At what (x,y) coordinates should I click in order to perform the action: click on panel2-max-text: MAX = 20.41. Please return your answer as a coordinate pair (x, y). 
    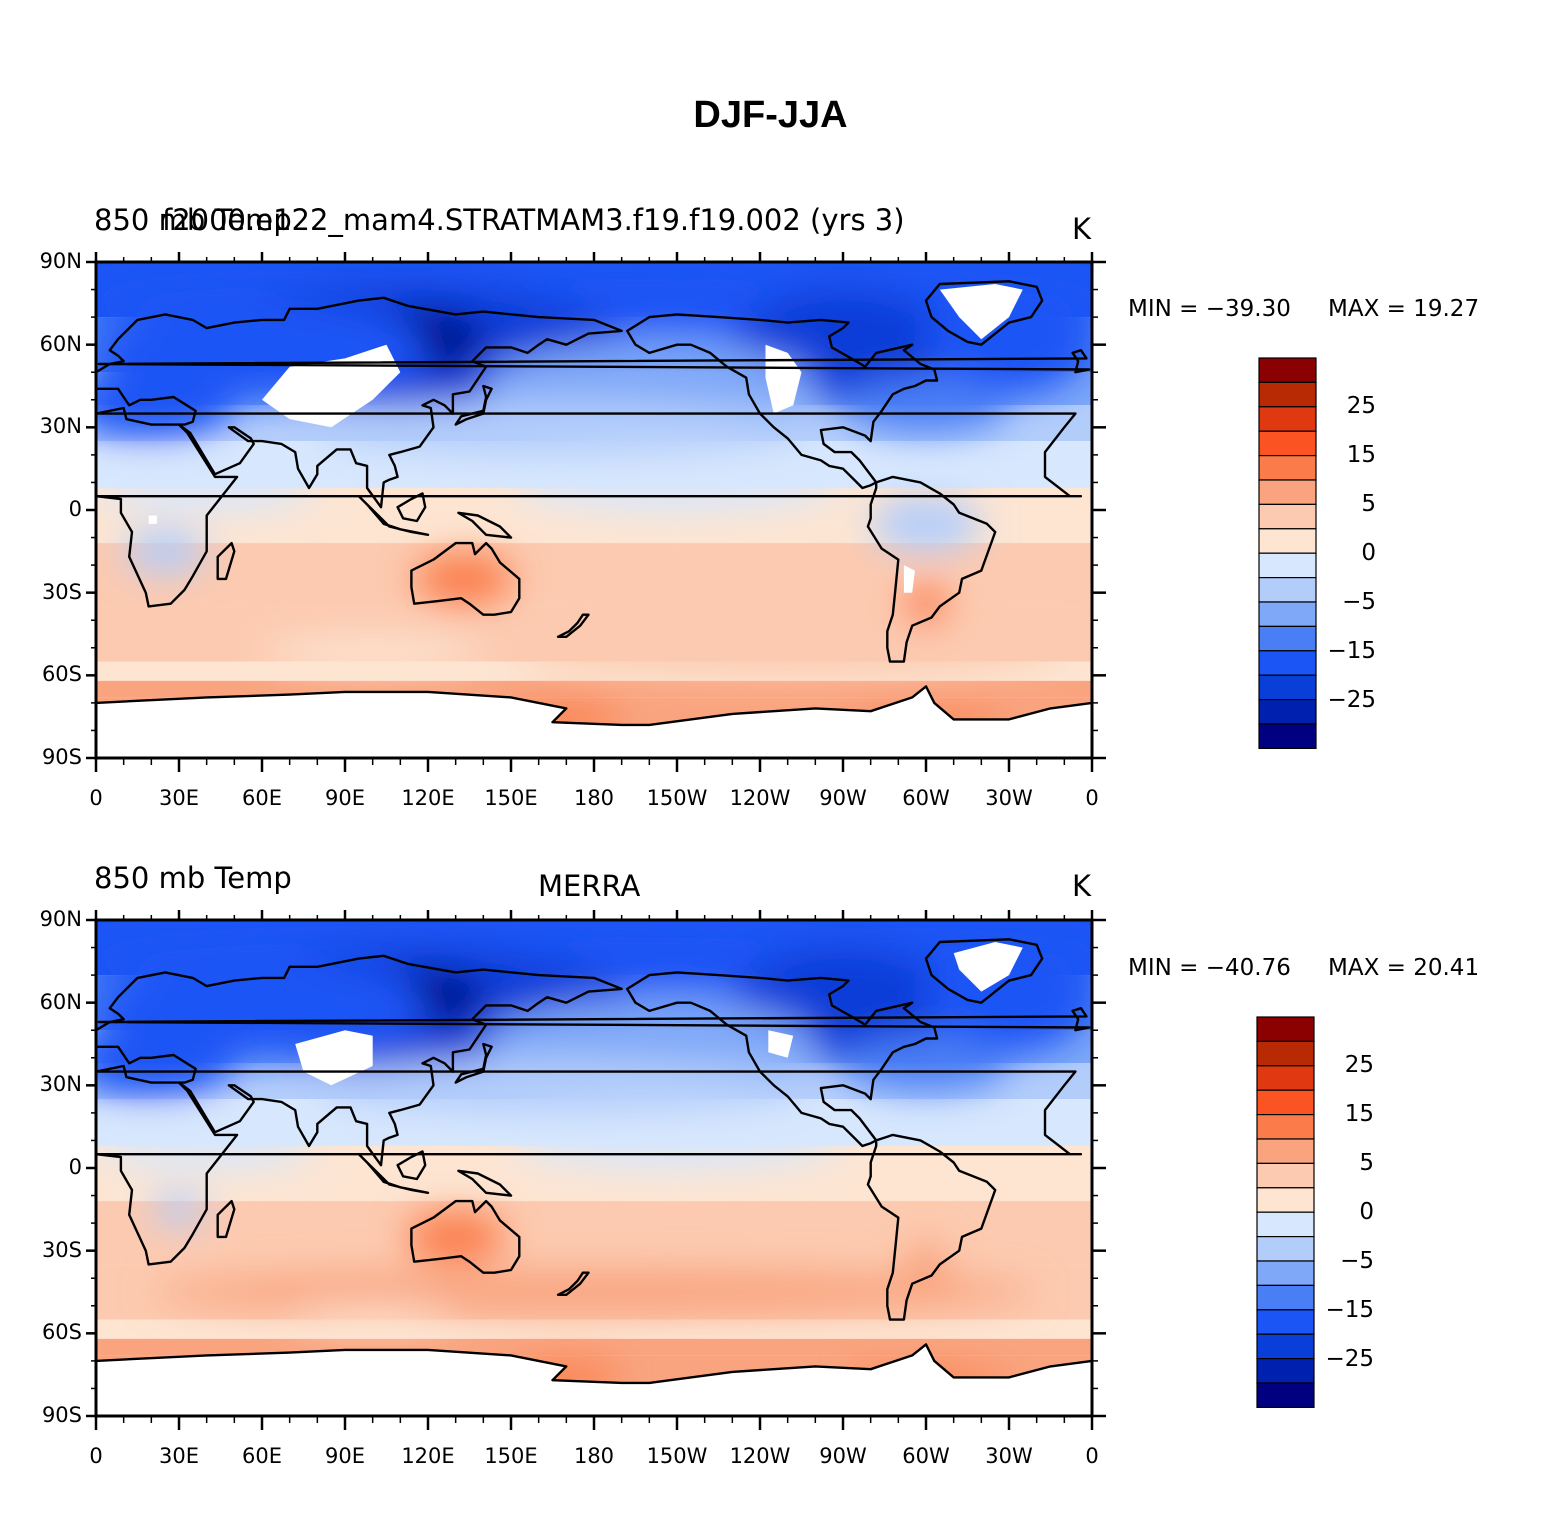
    Looking at the image, I should click on (1404, 968).